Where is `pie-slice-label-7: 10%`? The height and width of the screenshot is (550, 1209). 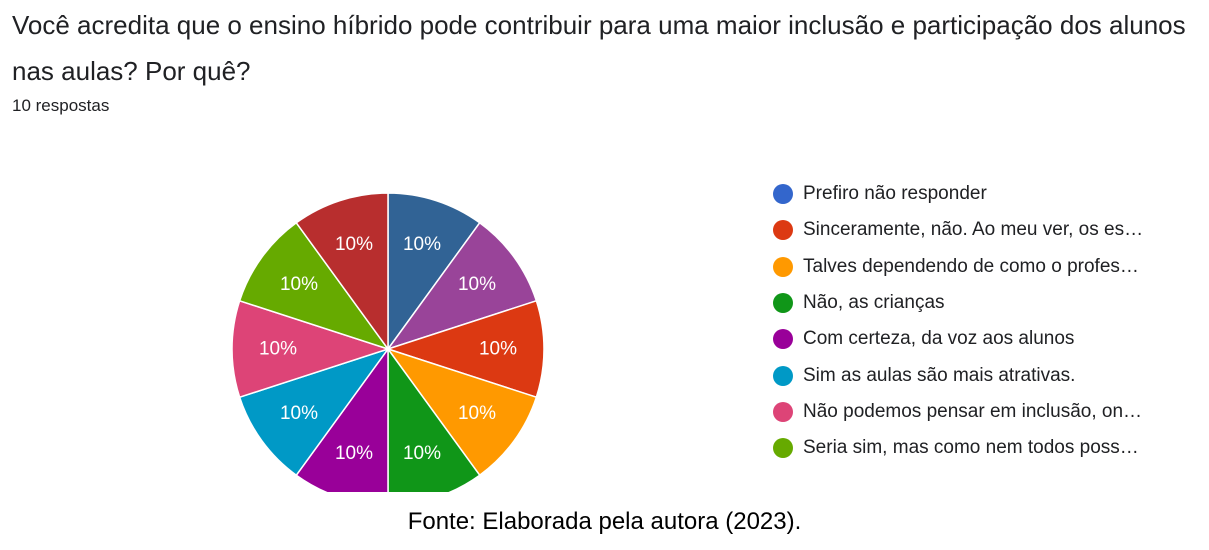
pie-slice-label-7: 10% is located at coordinates (299, 413).